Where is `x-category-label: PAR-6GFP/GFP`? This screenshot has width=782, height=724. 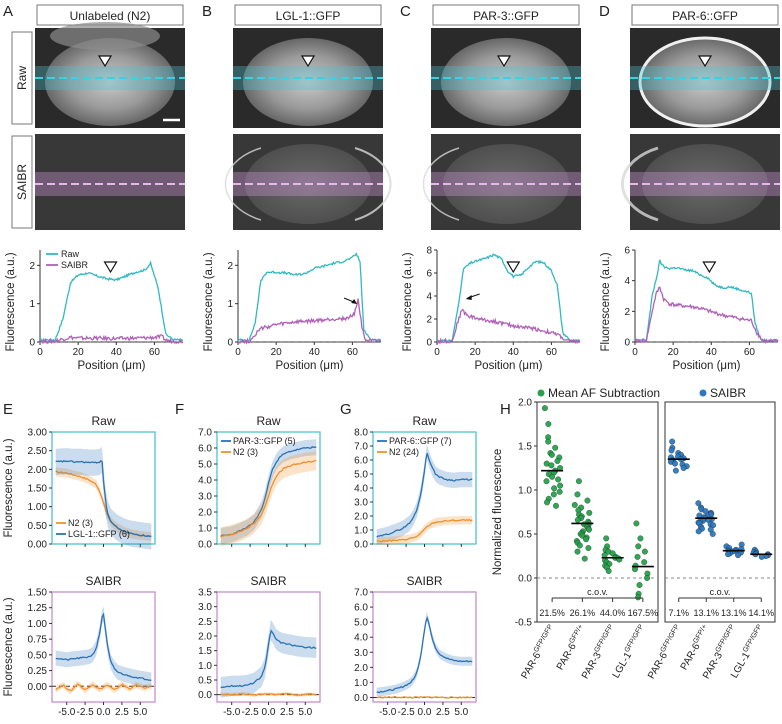 x-category-label: PAR-6GFP/GFP is located at coordinates (539, 652).